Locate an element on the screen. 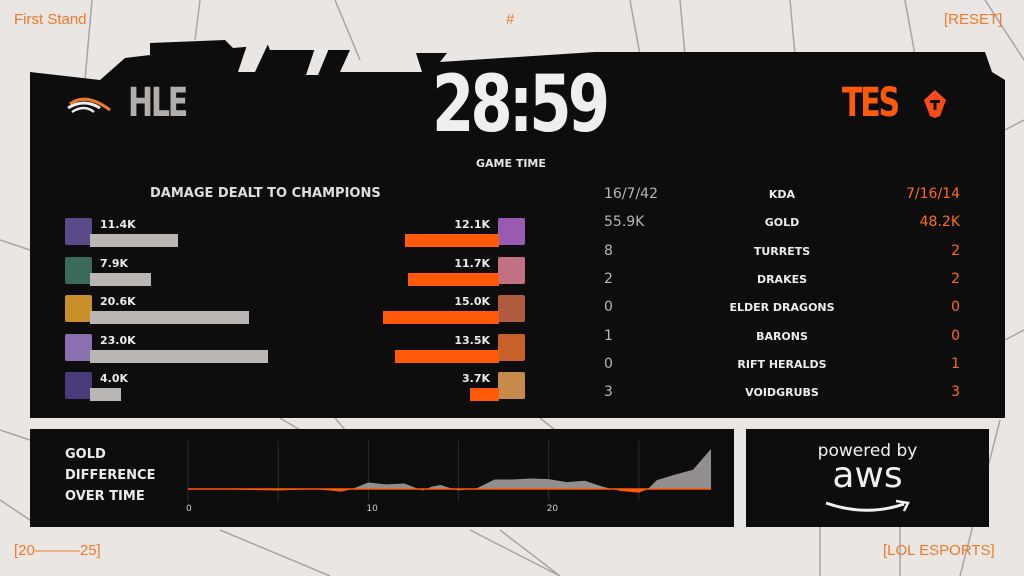 The width and height of the screenshot is (1024, 576). aws-logo-text: aws is located at coordinates (867, 475).